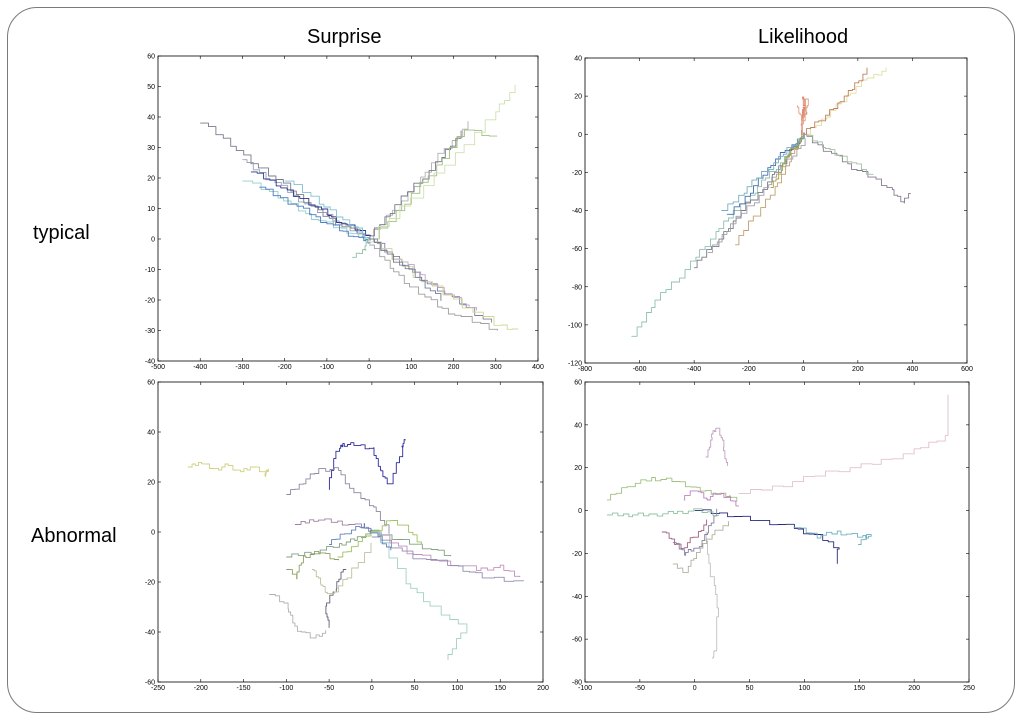  Describe the element at coordinates (585, 369) in the screenshot. I see `x-tick-label: -800` at that location.